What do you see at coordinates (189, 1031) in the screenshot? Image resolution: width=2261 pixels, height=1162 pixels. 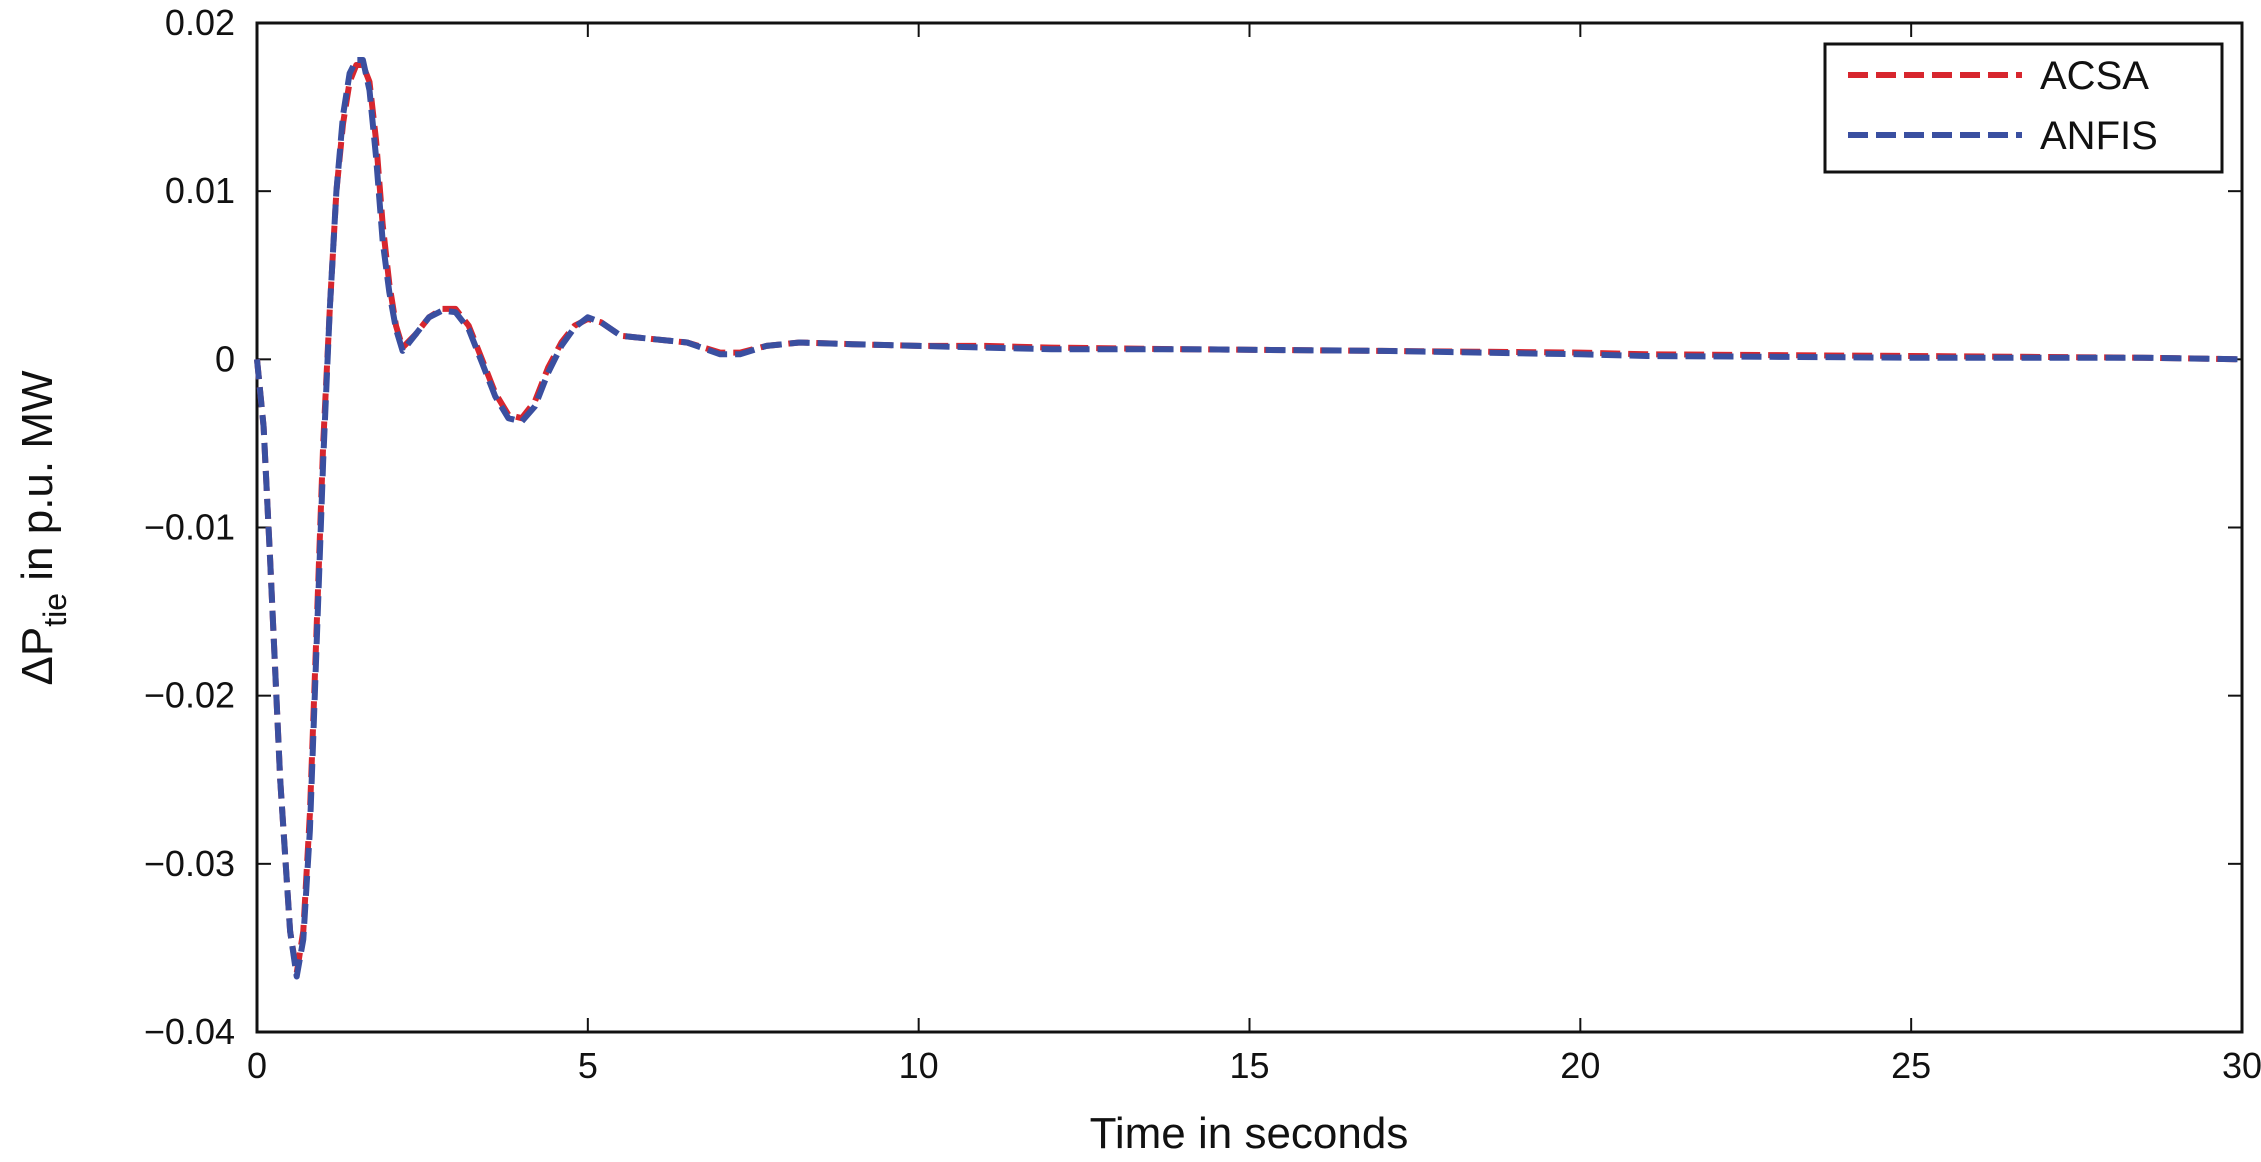 I see `y-tick-label: −0.04` at bounding box center [189, 1031].